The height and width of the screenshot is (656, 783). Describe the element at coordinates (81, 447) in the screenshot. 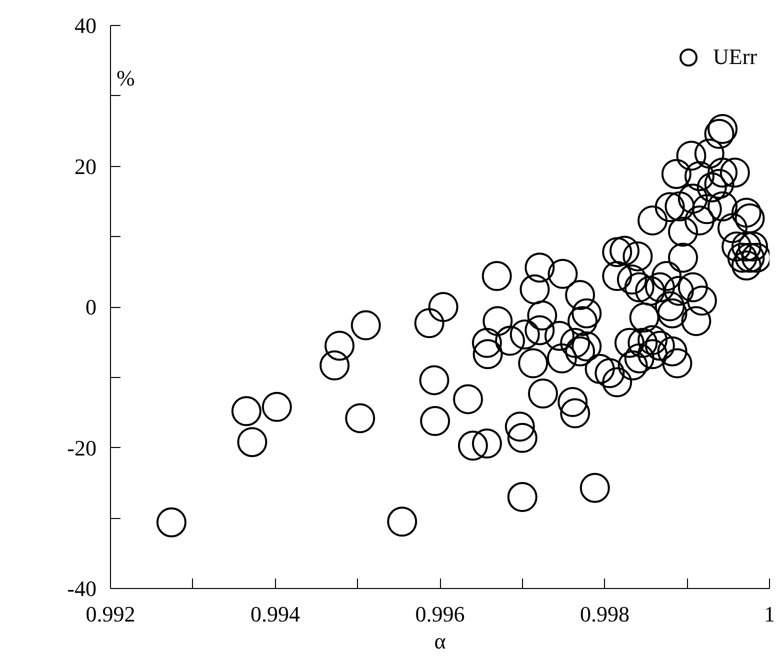

I see `y-tick-label: -20` at that location.